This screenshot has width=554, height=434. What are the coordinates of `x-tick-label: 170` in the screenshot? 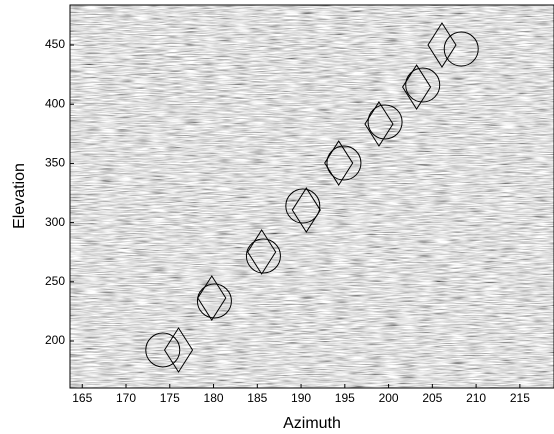 It's located at (126, 398).